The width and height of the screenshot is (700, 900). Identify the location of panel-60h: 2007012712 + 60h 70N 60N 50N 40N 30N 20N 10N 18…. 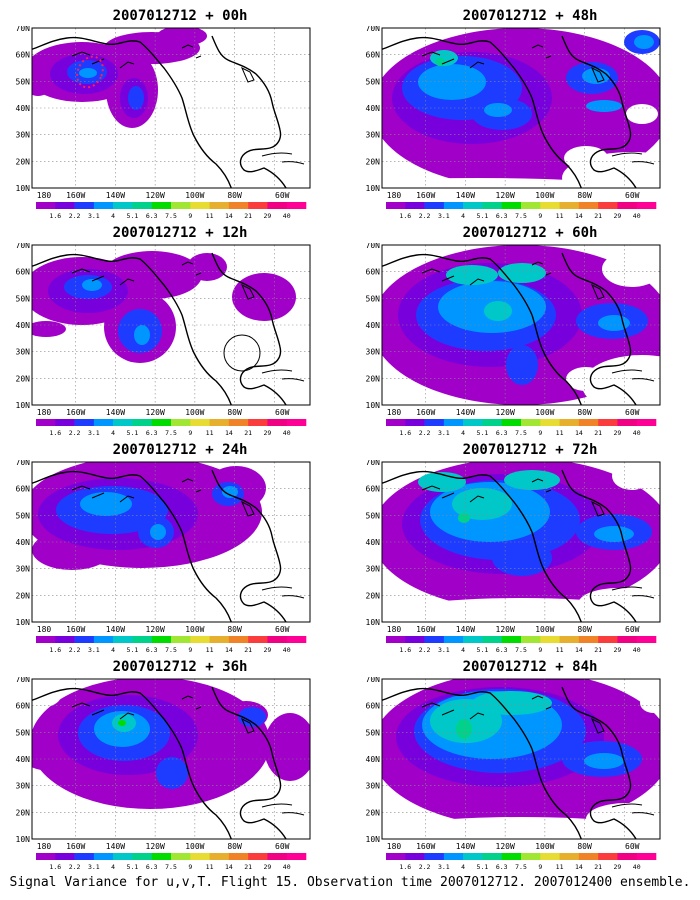
(530, 331).